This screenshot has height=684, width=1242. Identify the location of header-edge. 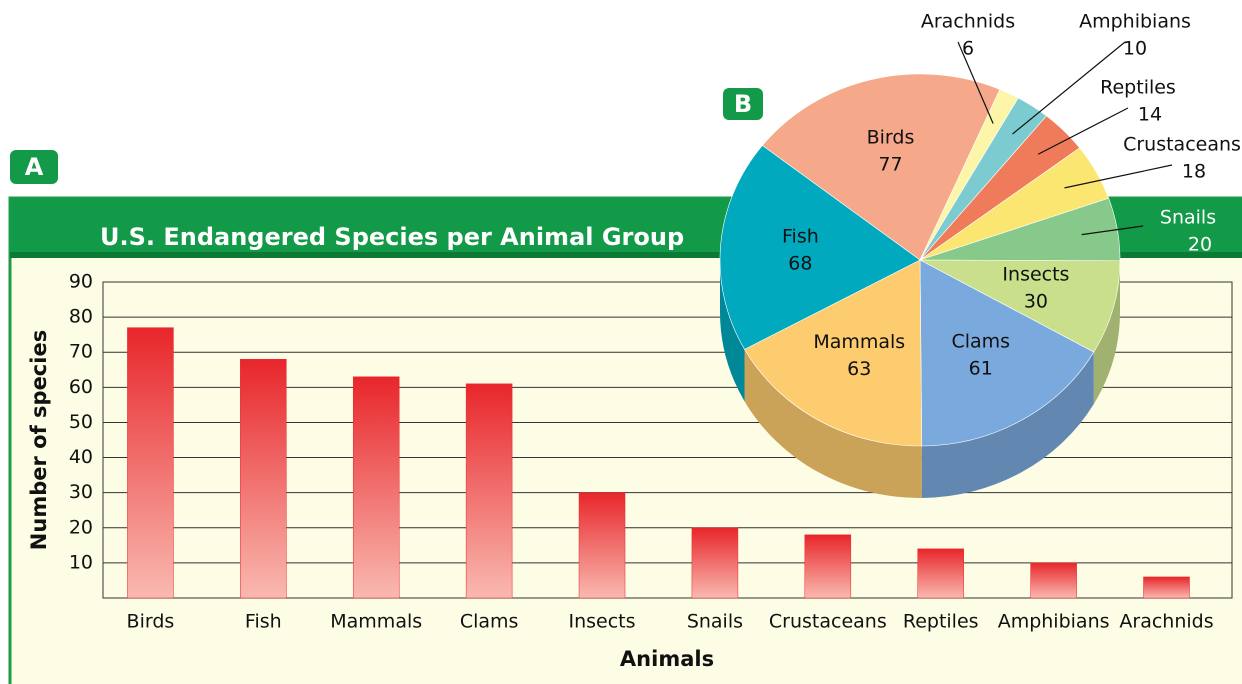
(626, 255).